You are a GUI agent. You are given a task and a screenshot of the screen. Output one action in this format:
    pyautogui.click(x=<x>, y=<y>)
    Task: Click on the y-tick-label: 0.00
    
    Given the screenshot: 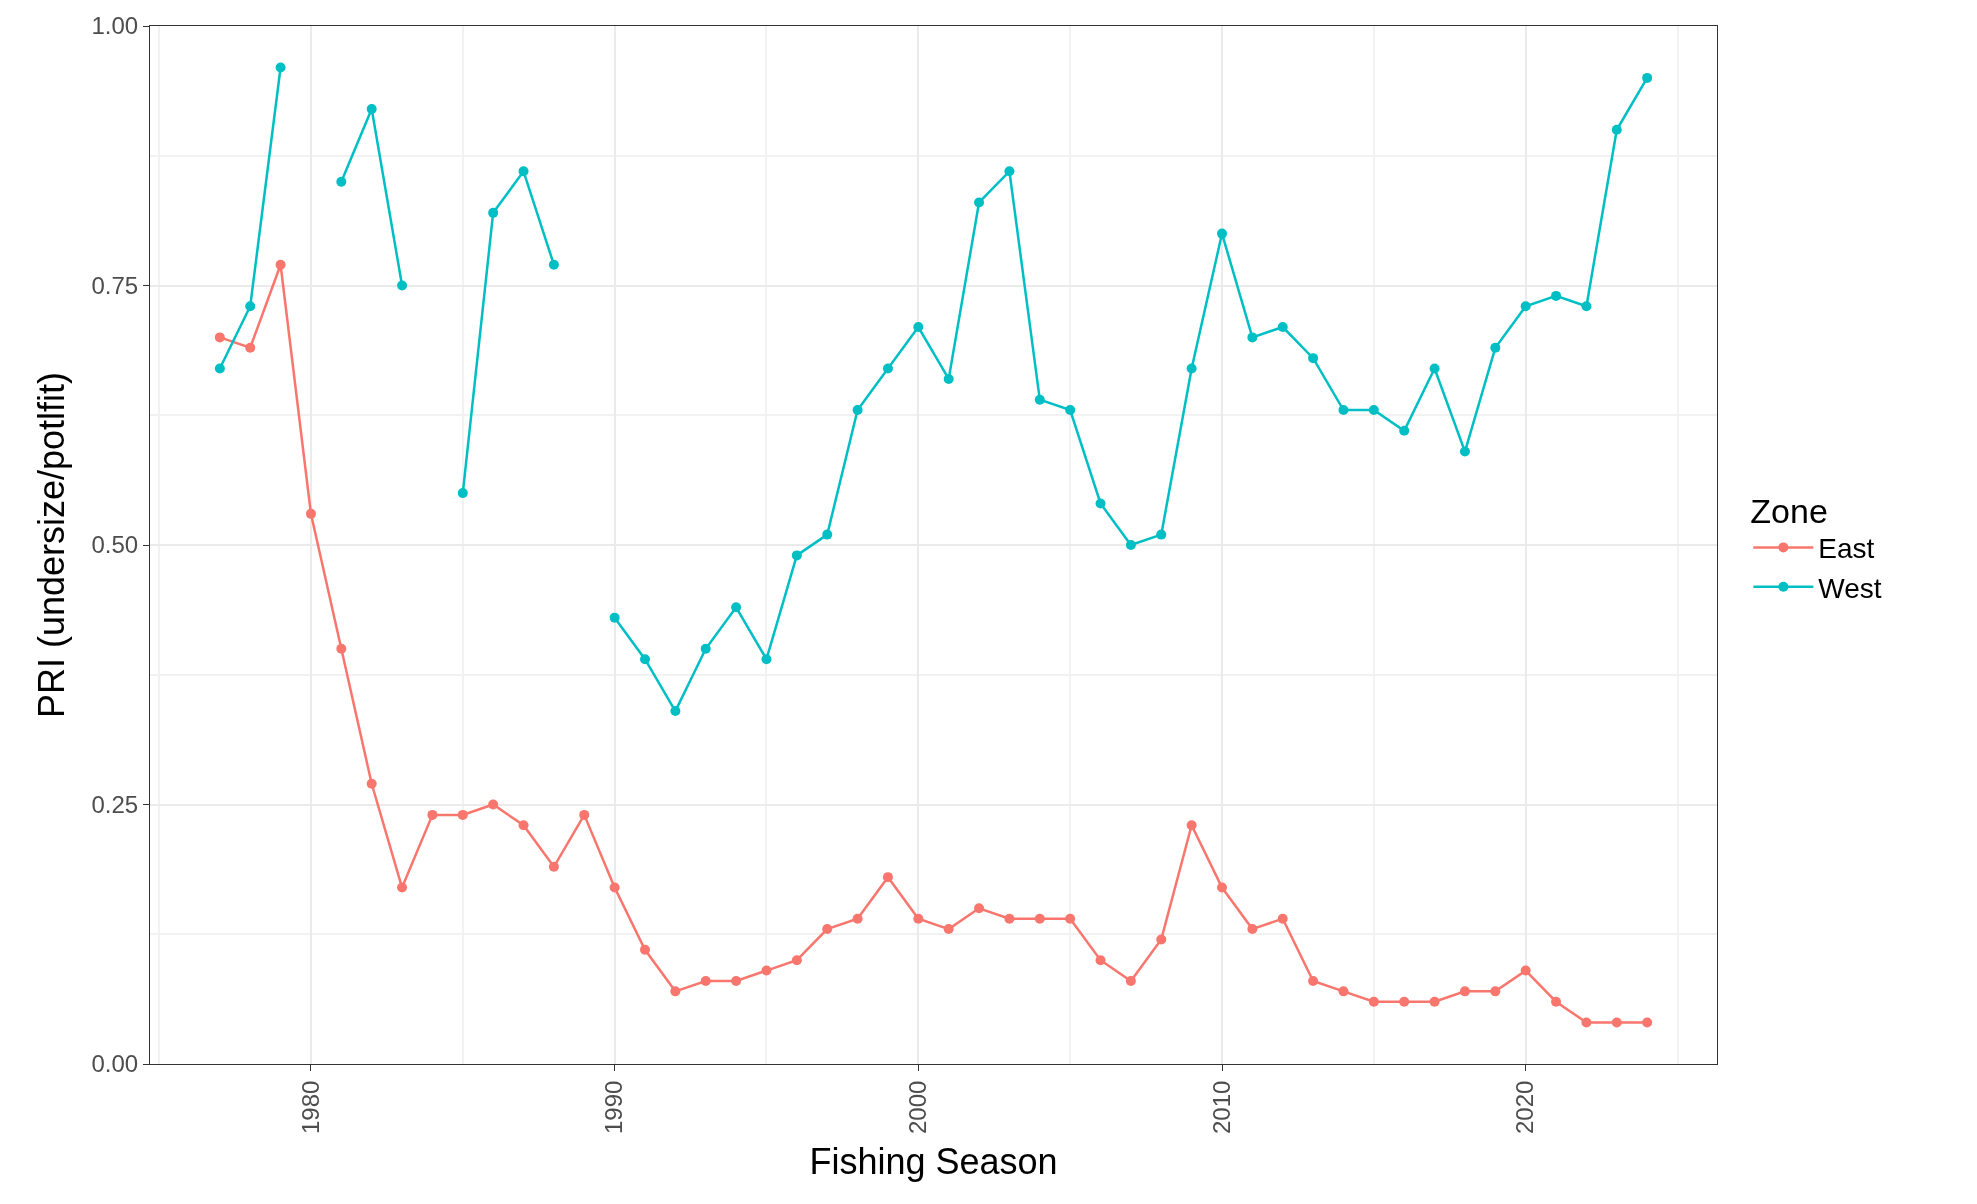 What is the action you would take?
    pyautogui.click(x=115, y=1064)
    